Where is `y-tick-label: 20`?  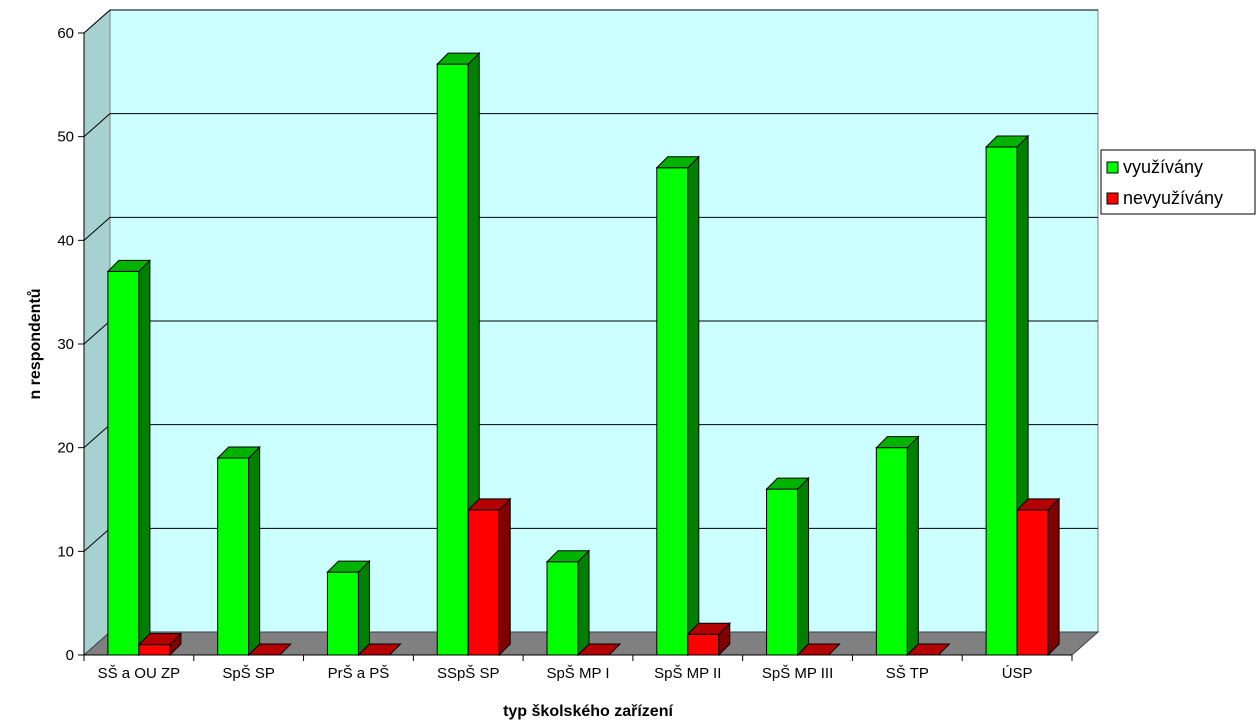 y-tick-label: 20 is located at coordinates (65, 448).